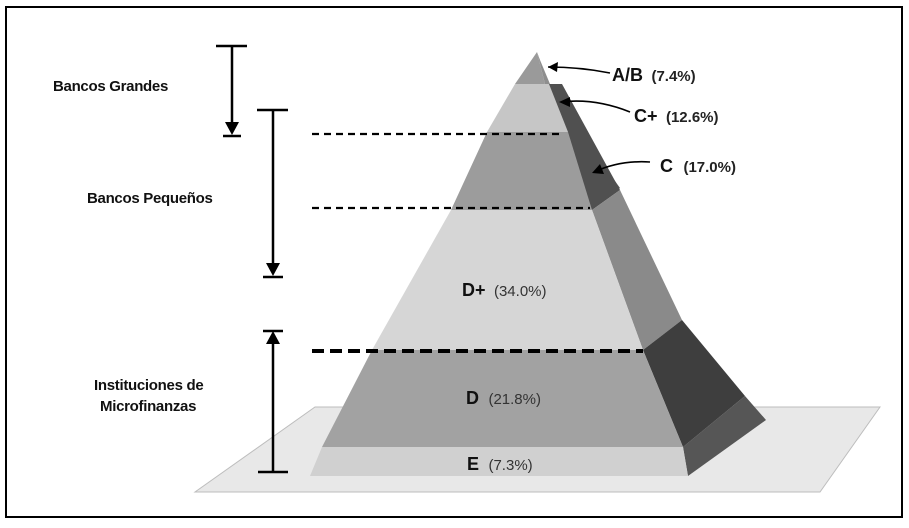 The image size is (909, 528). I want to click on tier-dplus-label: D+, so click(474, 290).